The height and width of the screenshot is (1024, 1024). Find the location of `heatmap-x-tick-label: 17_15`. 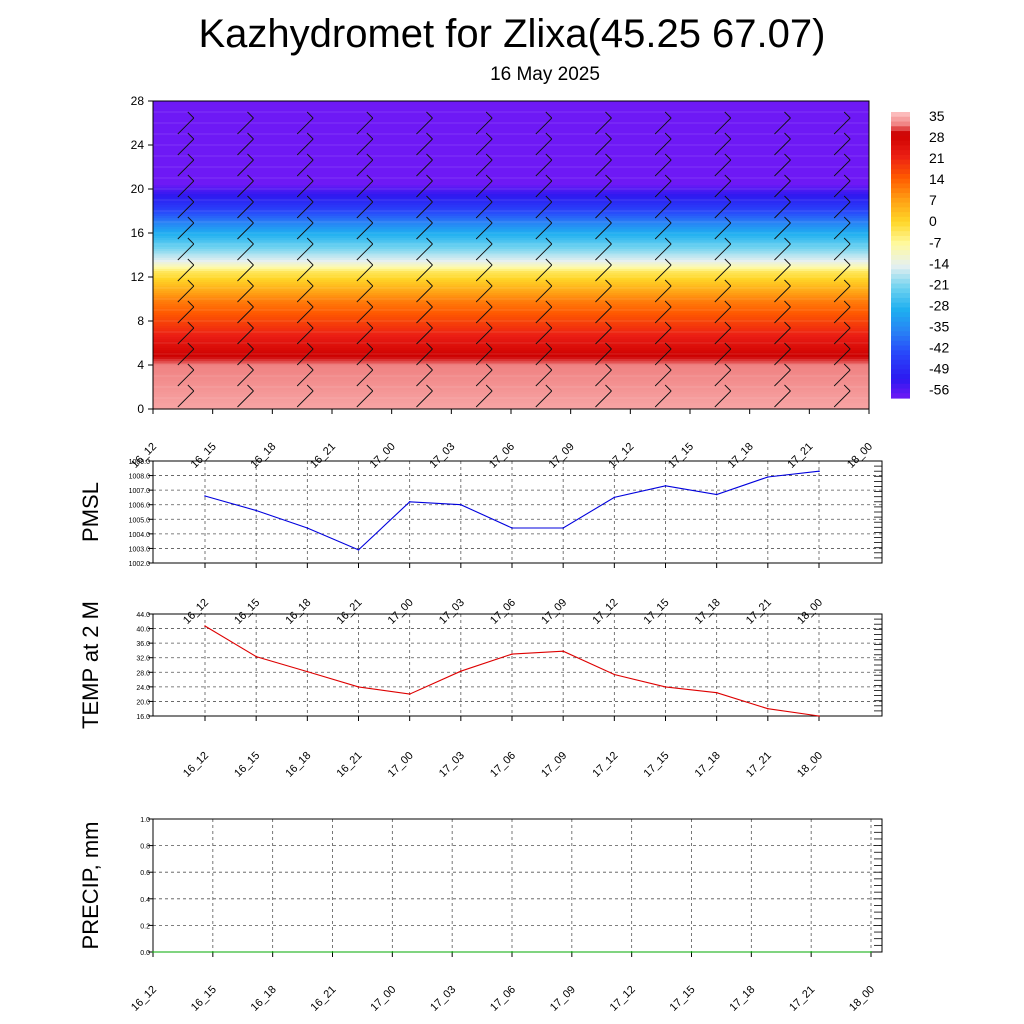

heatmap-x-tick-label: 17_15 is located at coordinates (681, 456).